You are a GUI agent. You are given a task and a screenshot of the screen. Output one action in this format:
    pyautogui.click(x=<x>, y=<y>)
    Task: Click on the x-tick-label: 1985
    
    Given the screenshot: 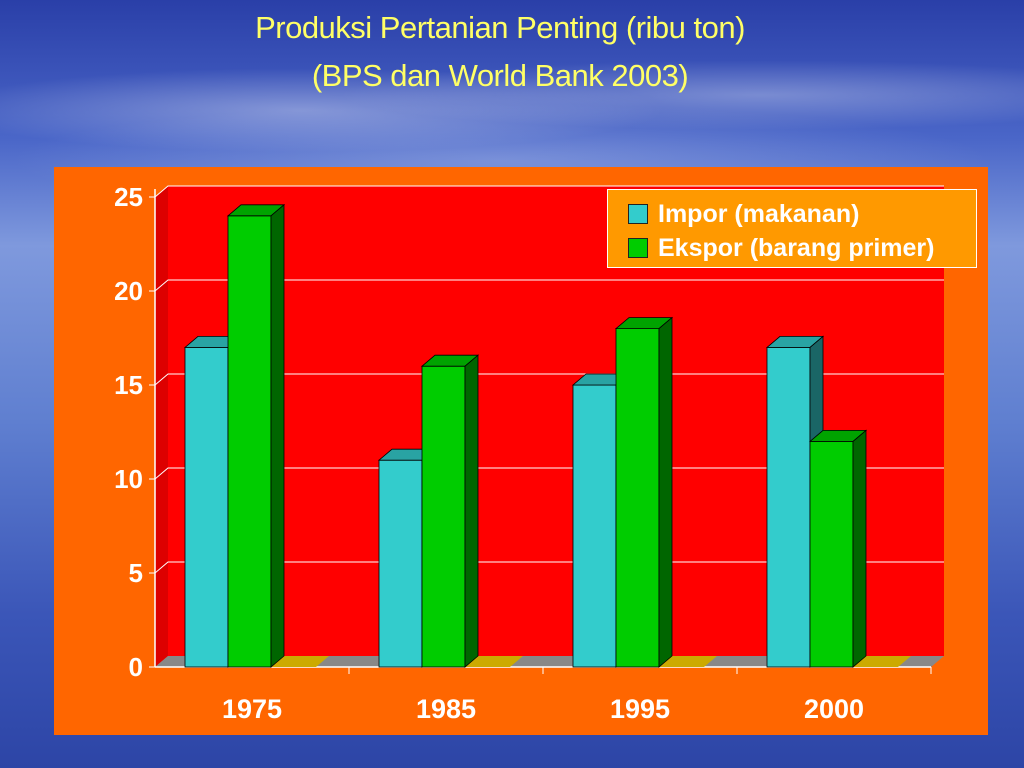 What is the action you would take?
    pyautogui.click(x=446, y=709)
    